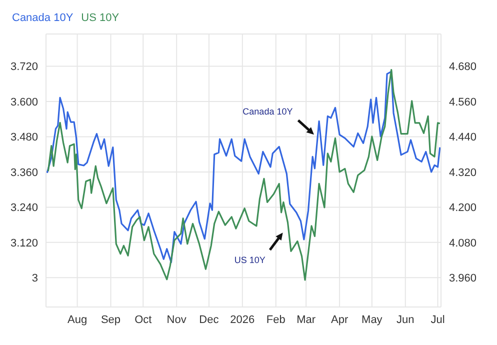  What do you see at coordinates (24, 243) in the screenshot?
I see `y-tick-label: 3.120` at bounding box center [24, 243].